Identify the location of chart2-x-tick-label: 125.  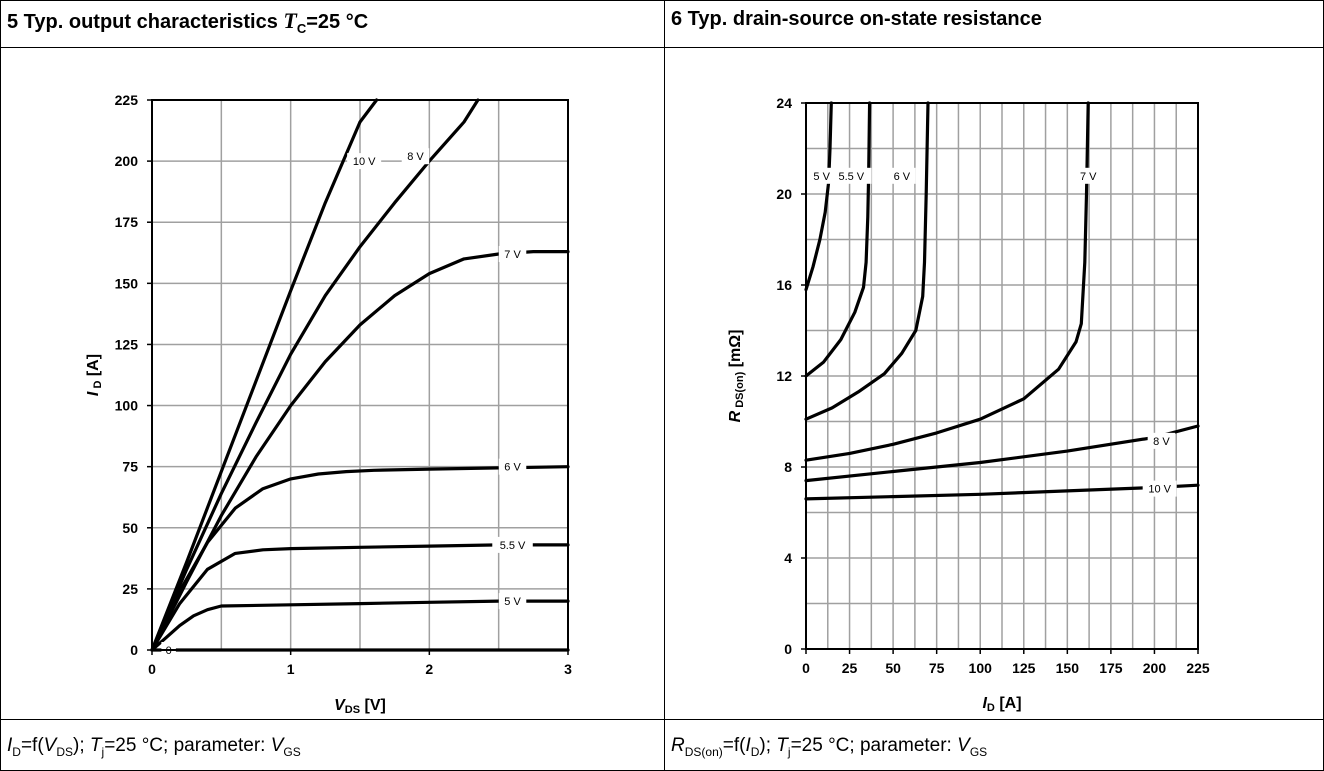
(1024, 668).